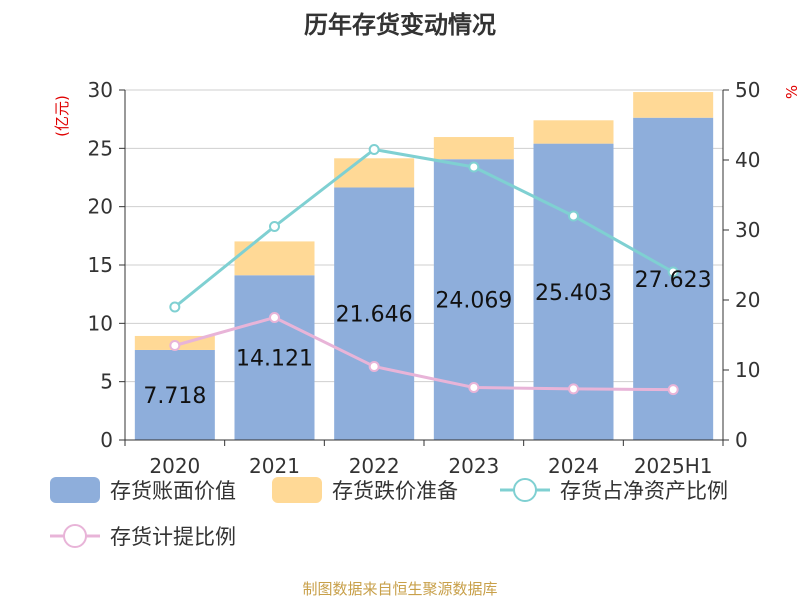 Image resolution: width=800 pixels, height=600 pixels. Describe the element at coordinates (673, 280) in the screenshot. I see `bar-value-label: 27.623` at that location.